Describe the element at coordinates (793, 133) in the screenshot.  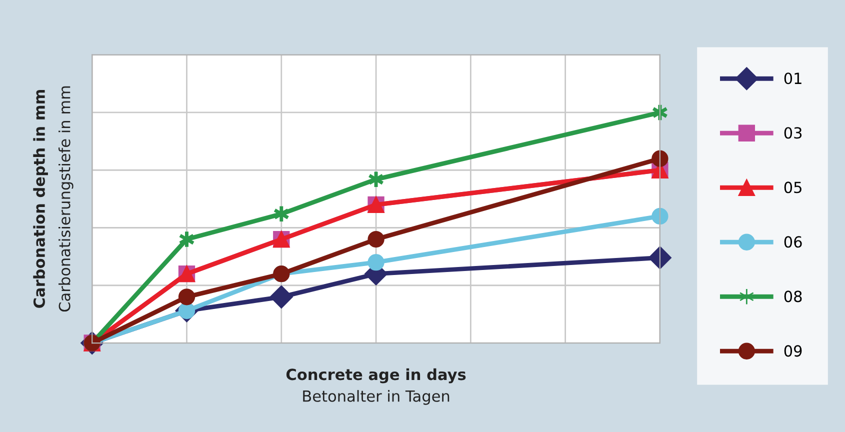
I see `legend-label: 03` at that location.